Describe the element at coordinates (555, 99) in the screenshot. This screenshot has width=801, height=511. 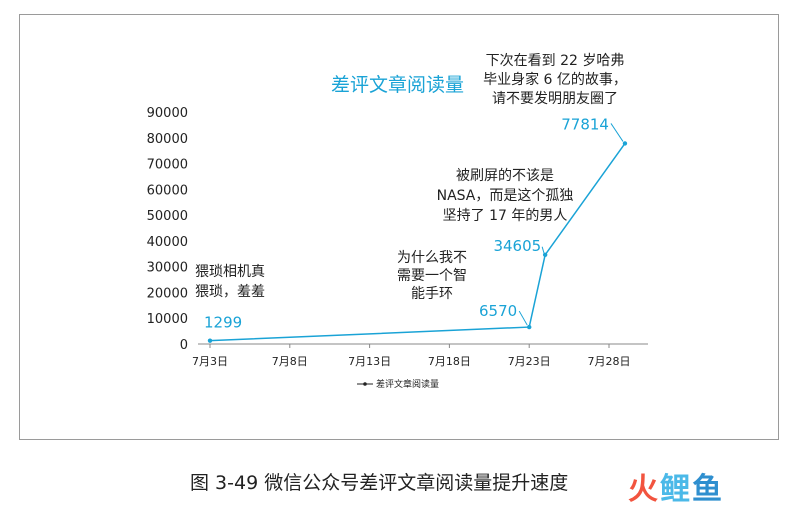
I see `annotation-line: 请不要发明朋友圈了` at that location.